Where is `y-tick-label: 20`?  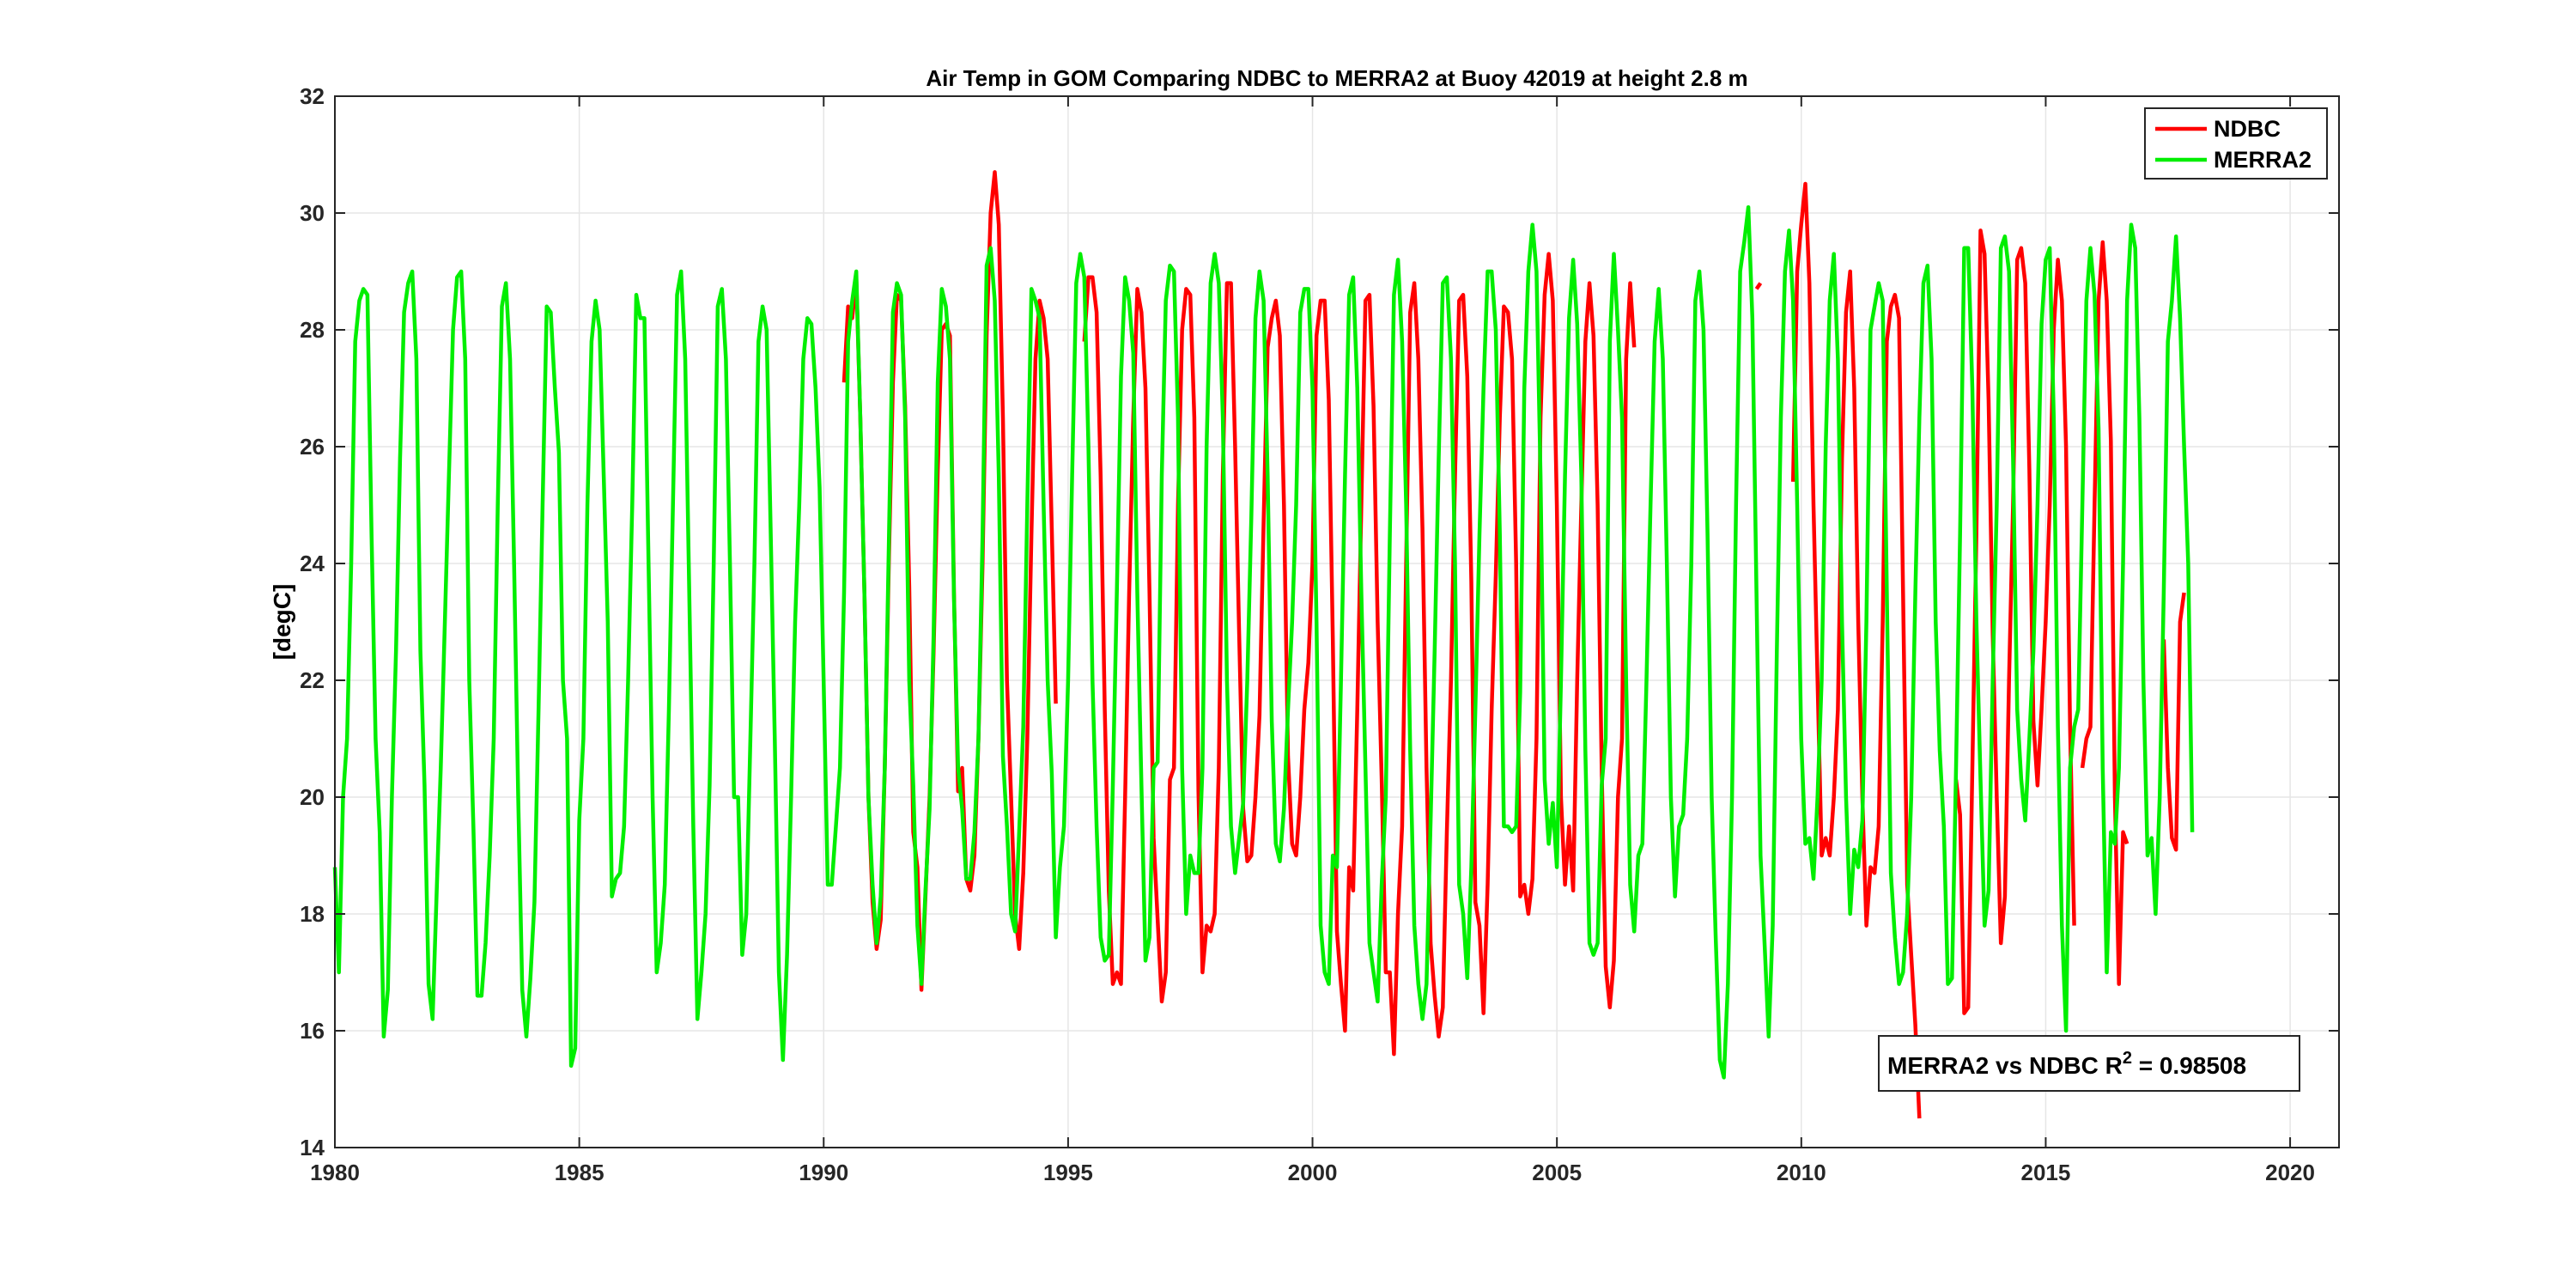
y-tick-label: 20 is located at coordinates (312, 797).